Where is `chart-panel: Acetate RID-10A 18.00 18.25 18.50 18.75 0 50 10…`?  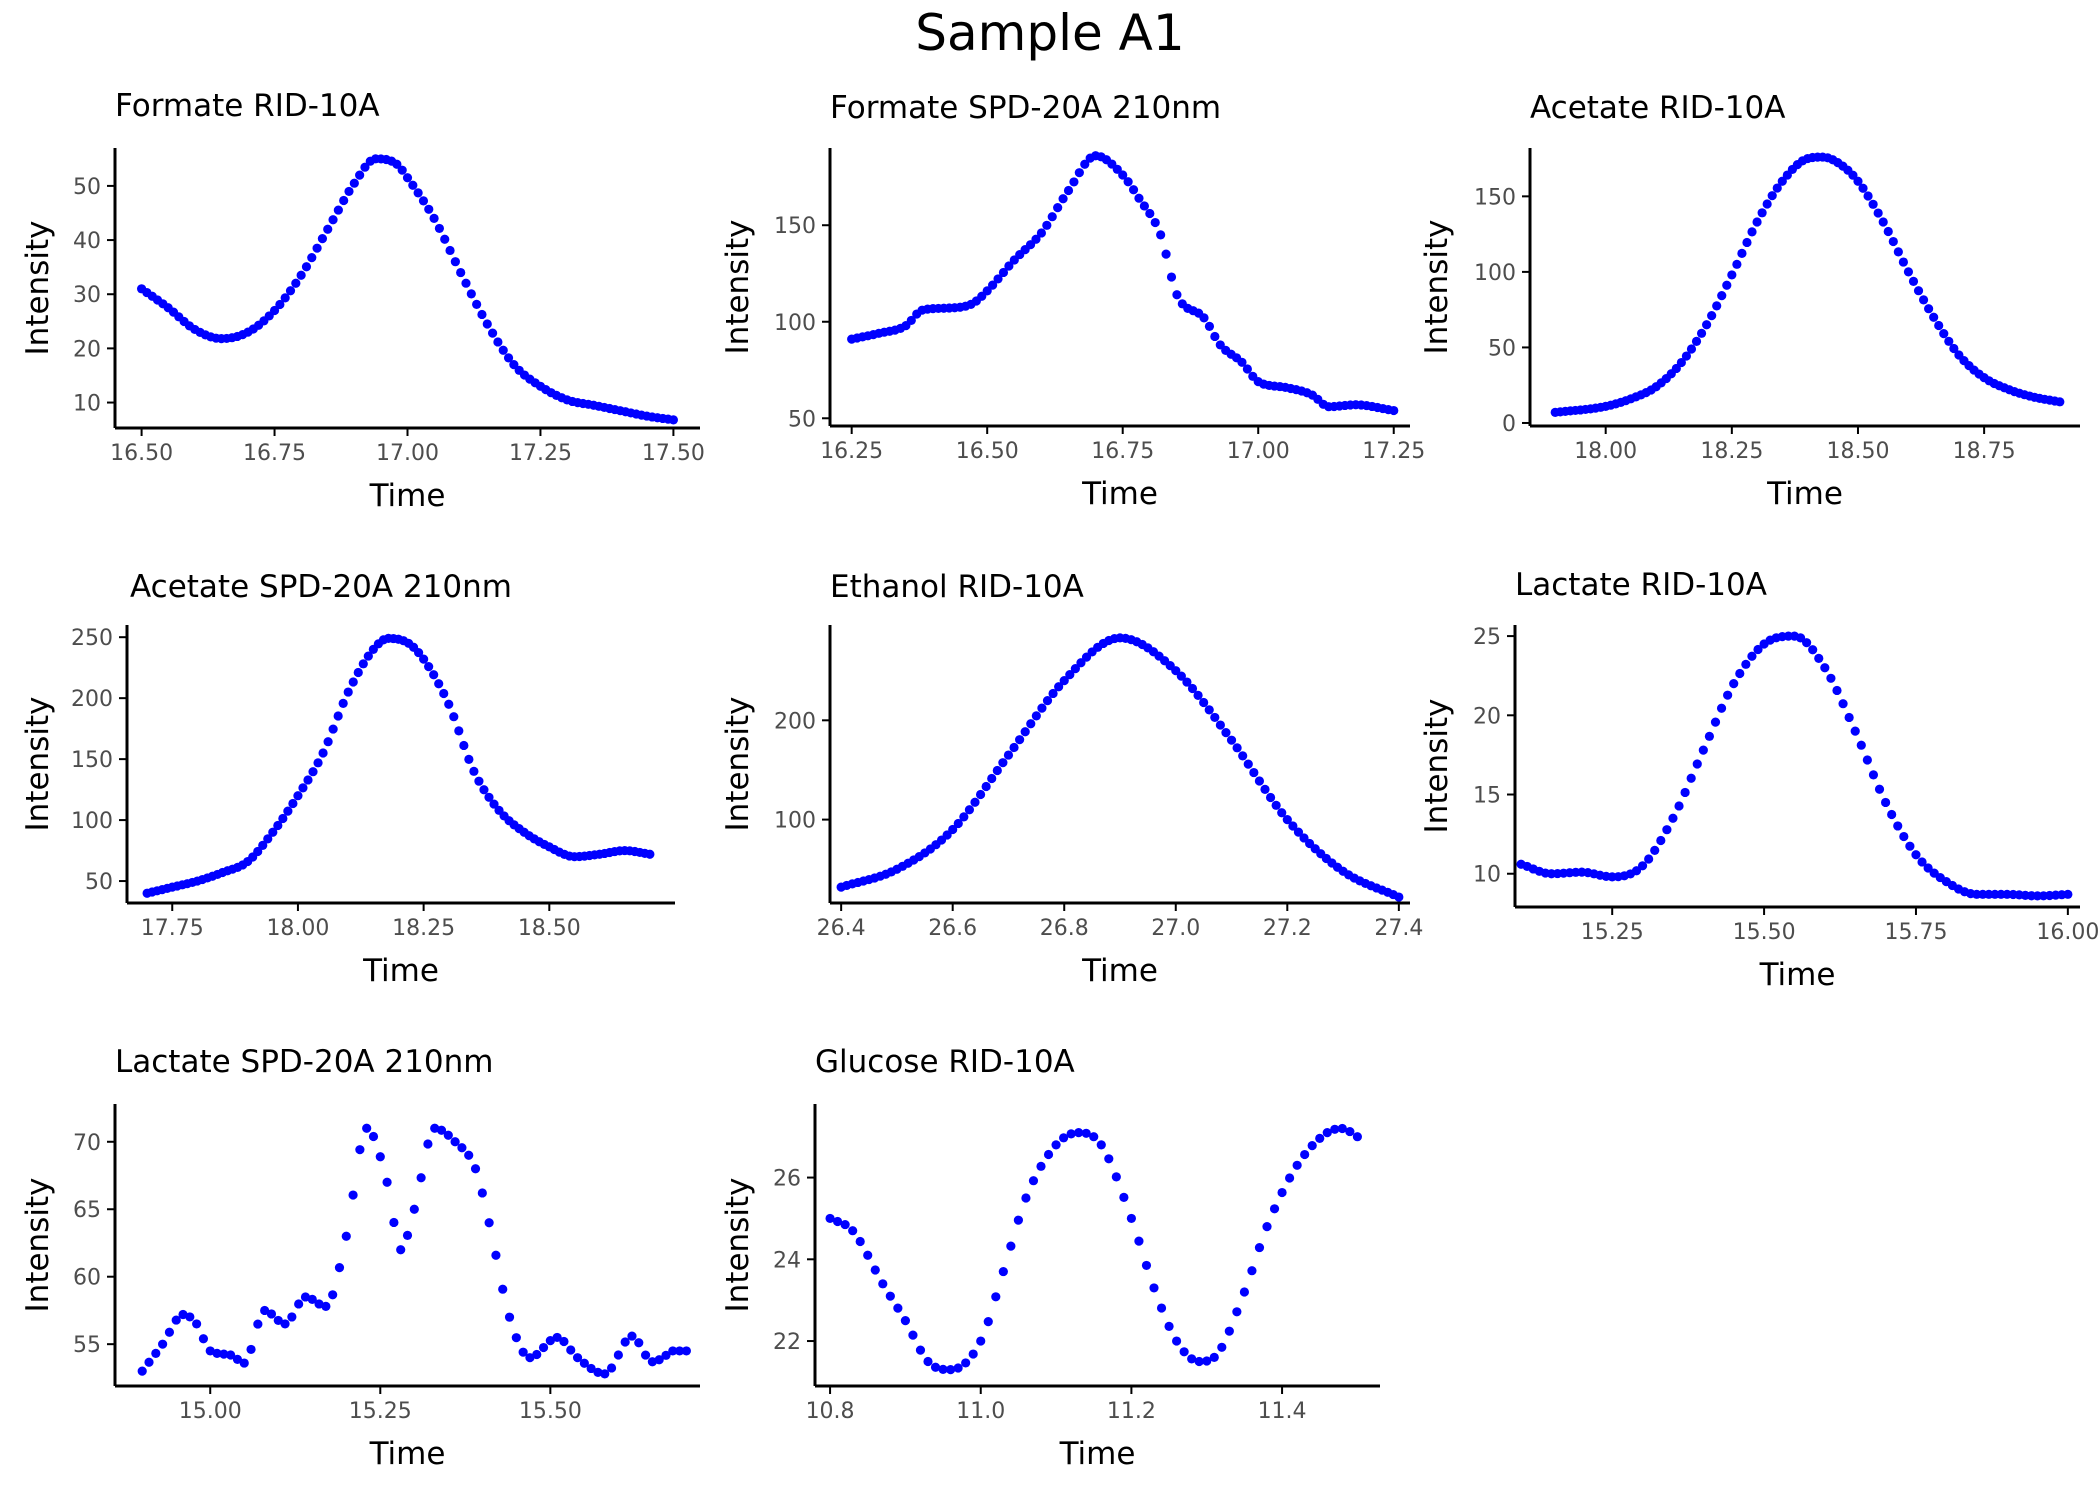 chart-panel: Acetate RID-10A 18.00 18.25 18.50 18.75 0 50 10… is located at coordinates (1749, 301).